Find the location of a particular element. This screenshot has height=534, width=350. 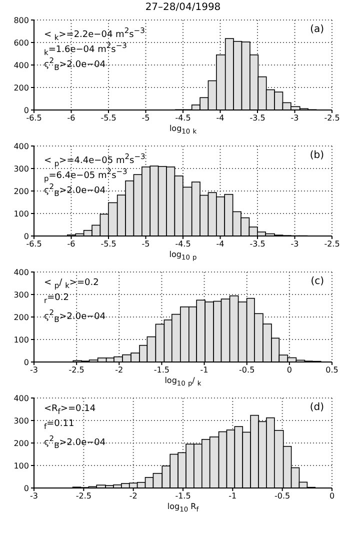

y-tick-label: 600 is located at coordinates (21, 43).